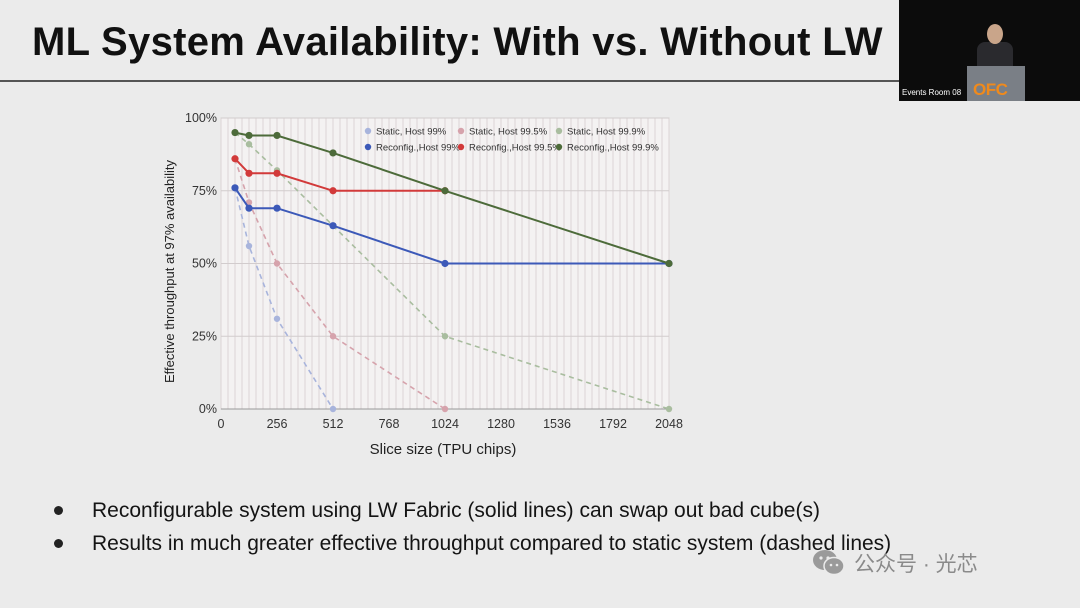 This screenshot has width=1080, height=608. I want to click on x-tick-label: 512, so click(333, 424).